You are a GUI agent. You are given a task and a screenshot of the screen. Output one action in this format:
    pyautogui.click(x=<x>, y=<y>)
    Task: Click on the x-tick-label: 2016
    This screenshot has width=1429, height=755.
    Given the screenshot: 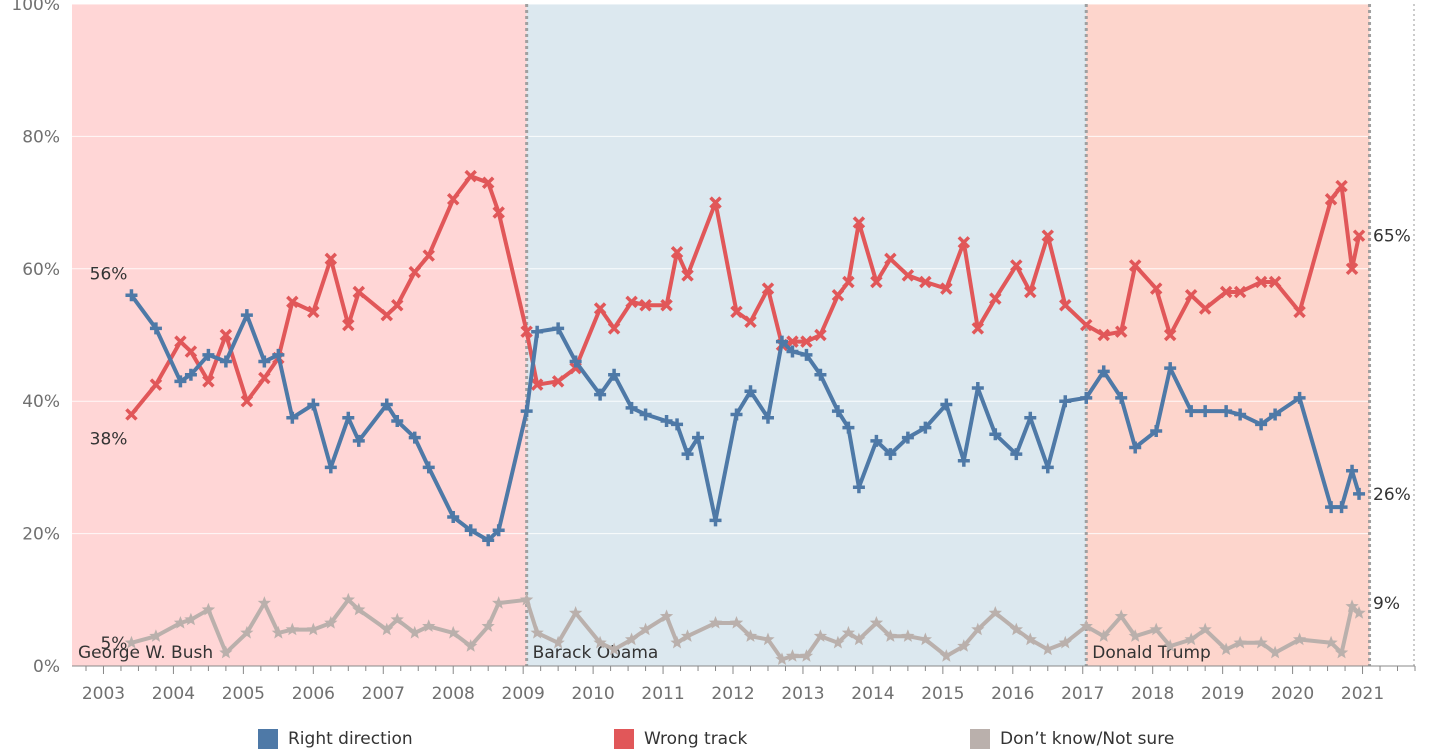 What is the action you would take?
    pyautogui.click(x=1012, y=694)
    